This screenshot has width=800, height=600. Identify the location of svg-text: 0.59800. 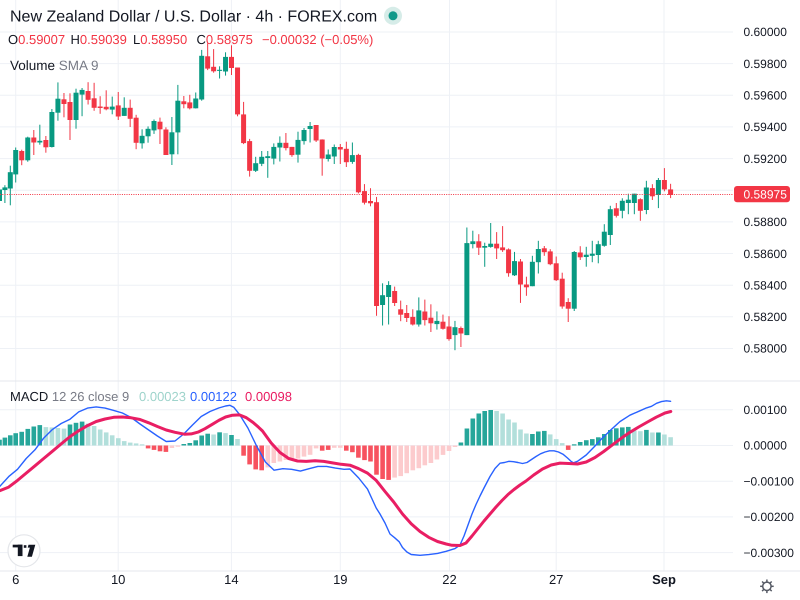
(766, 64).